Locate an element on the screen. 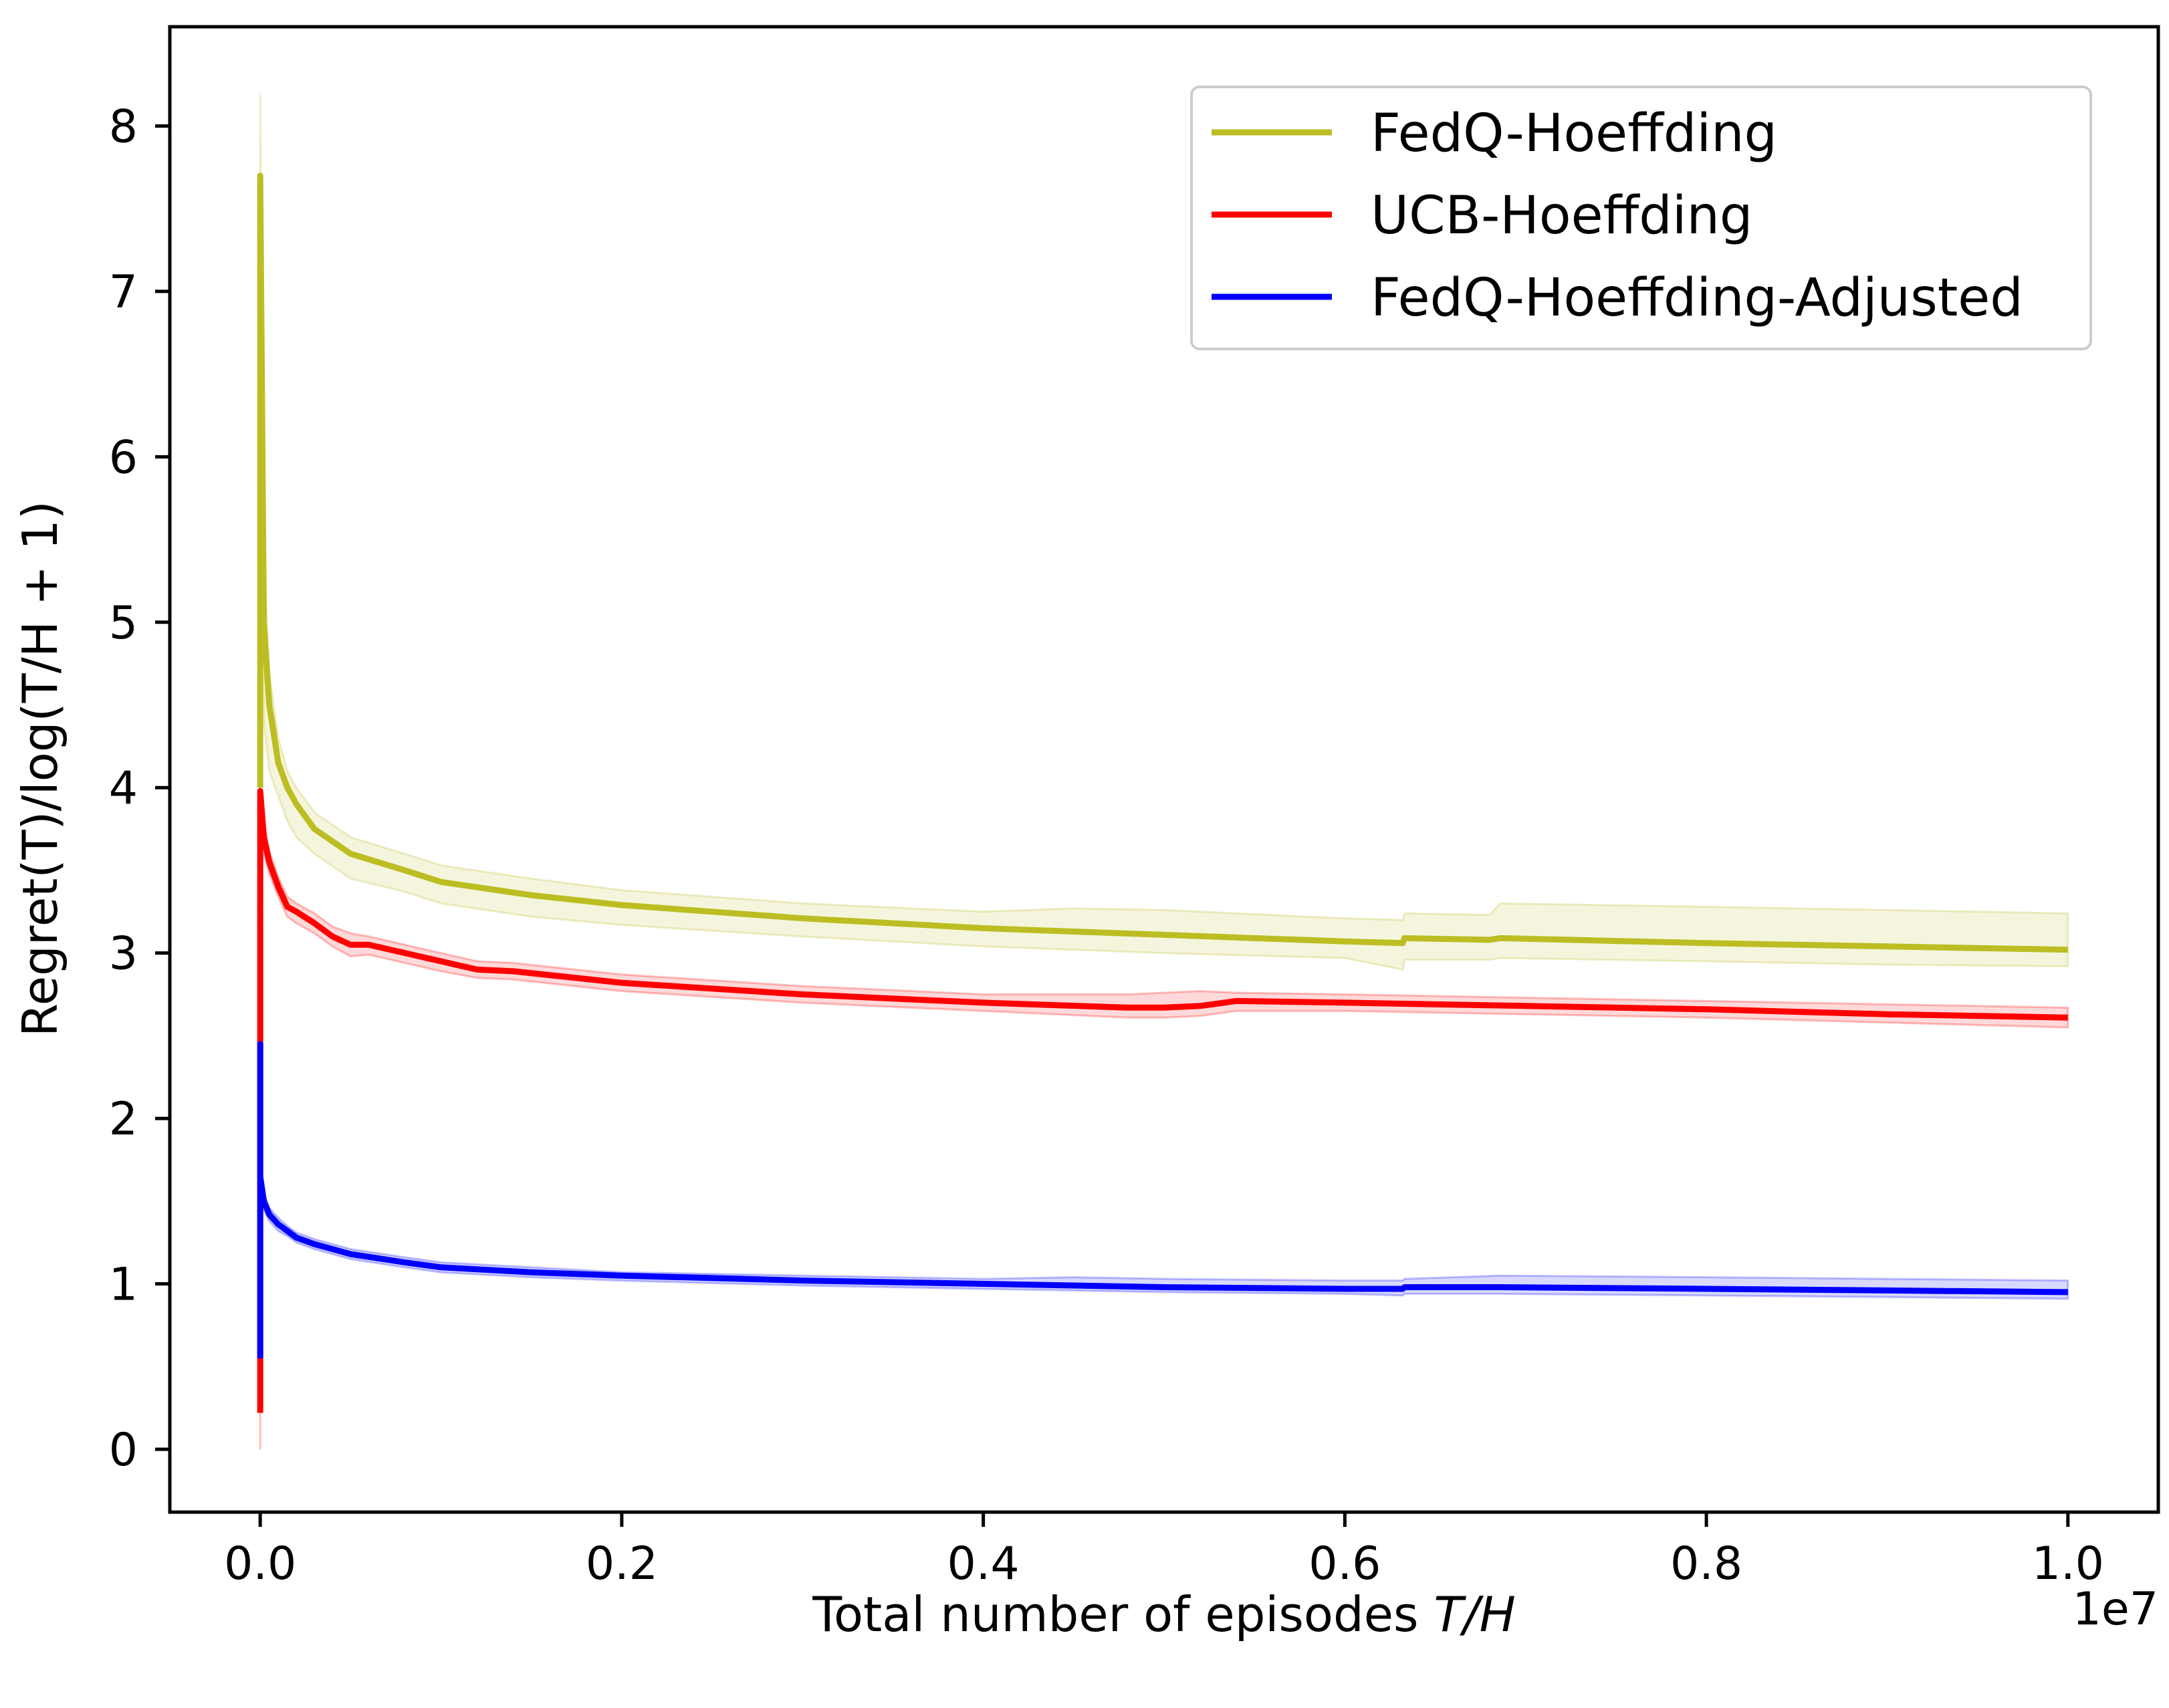 The height and width of the screenshot is (1708, 2169). x-axis-title-math: T/H is located at coordinates (1474, 1614).